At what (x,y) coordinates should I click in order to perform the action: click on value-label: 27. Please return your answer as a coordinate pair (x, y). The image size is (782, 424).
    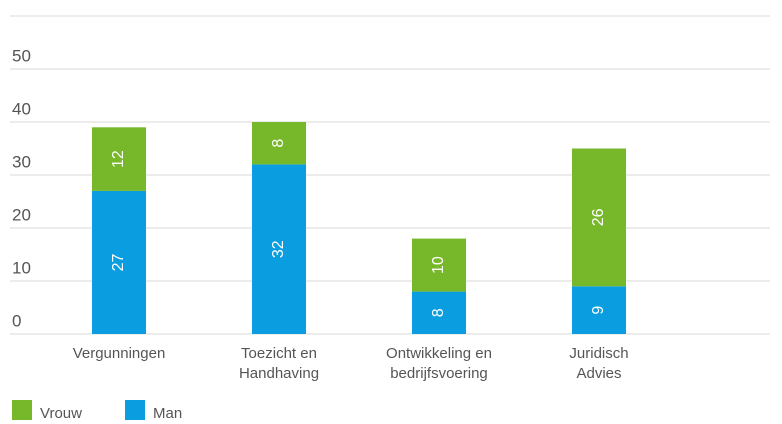
    Looking at the image, I should click on (118, 262).